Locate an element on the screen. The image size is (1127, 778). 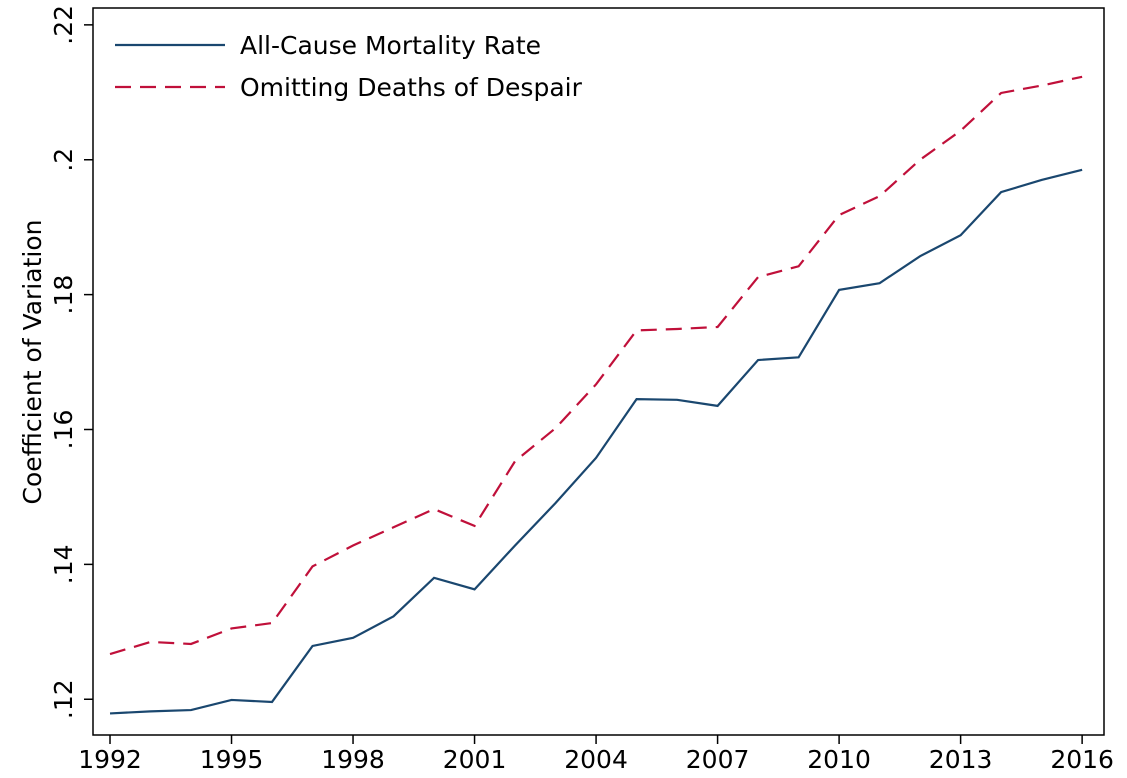
x-tick-label: 1998 is located at coordinates (353, 759).